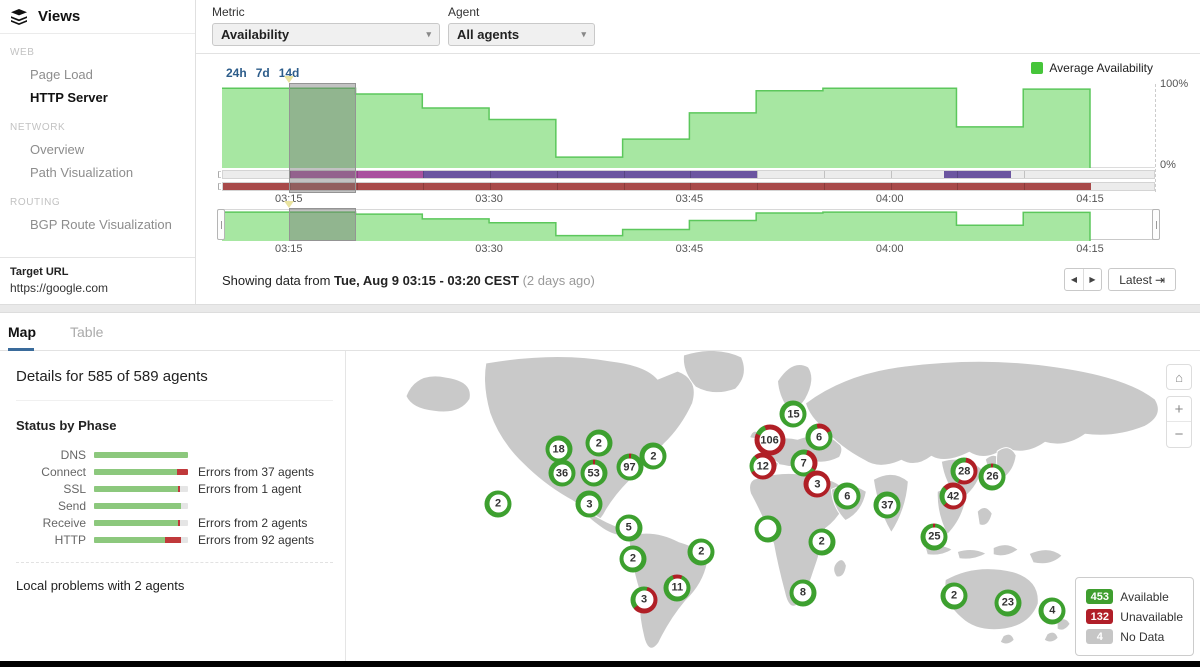  What do you see at coordinates (57, 149) in the screenshot?
I see `sidebar-item-overview: Overview` at bounding box center [57, 149].